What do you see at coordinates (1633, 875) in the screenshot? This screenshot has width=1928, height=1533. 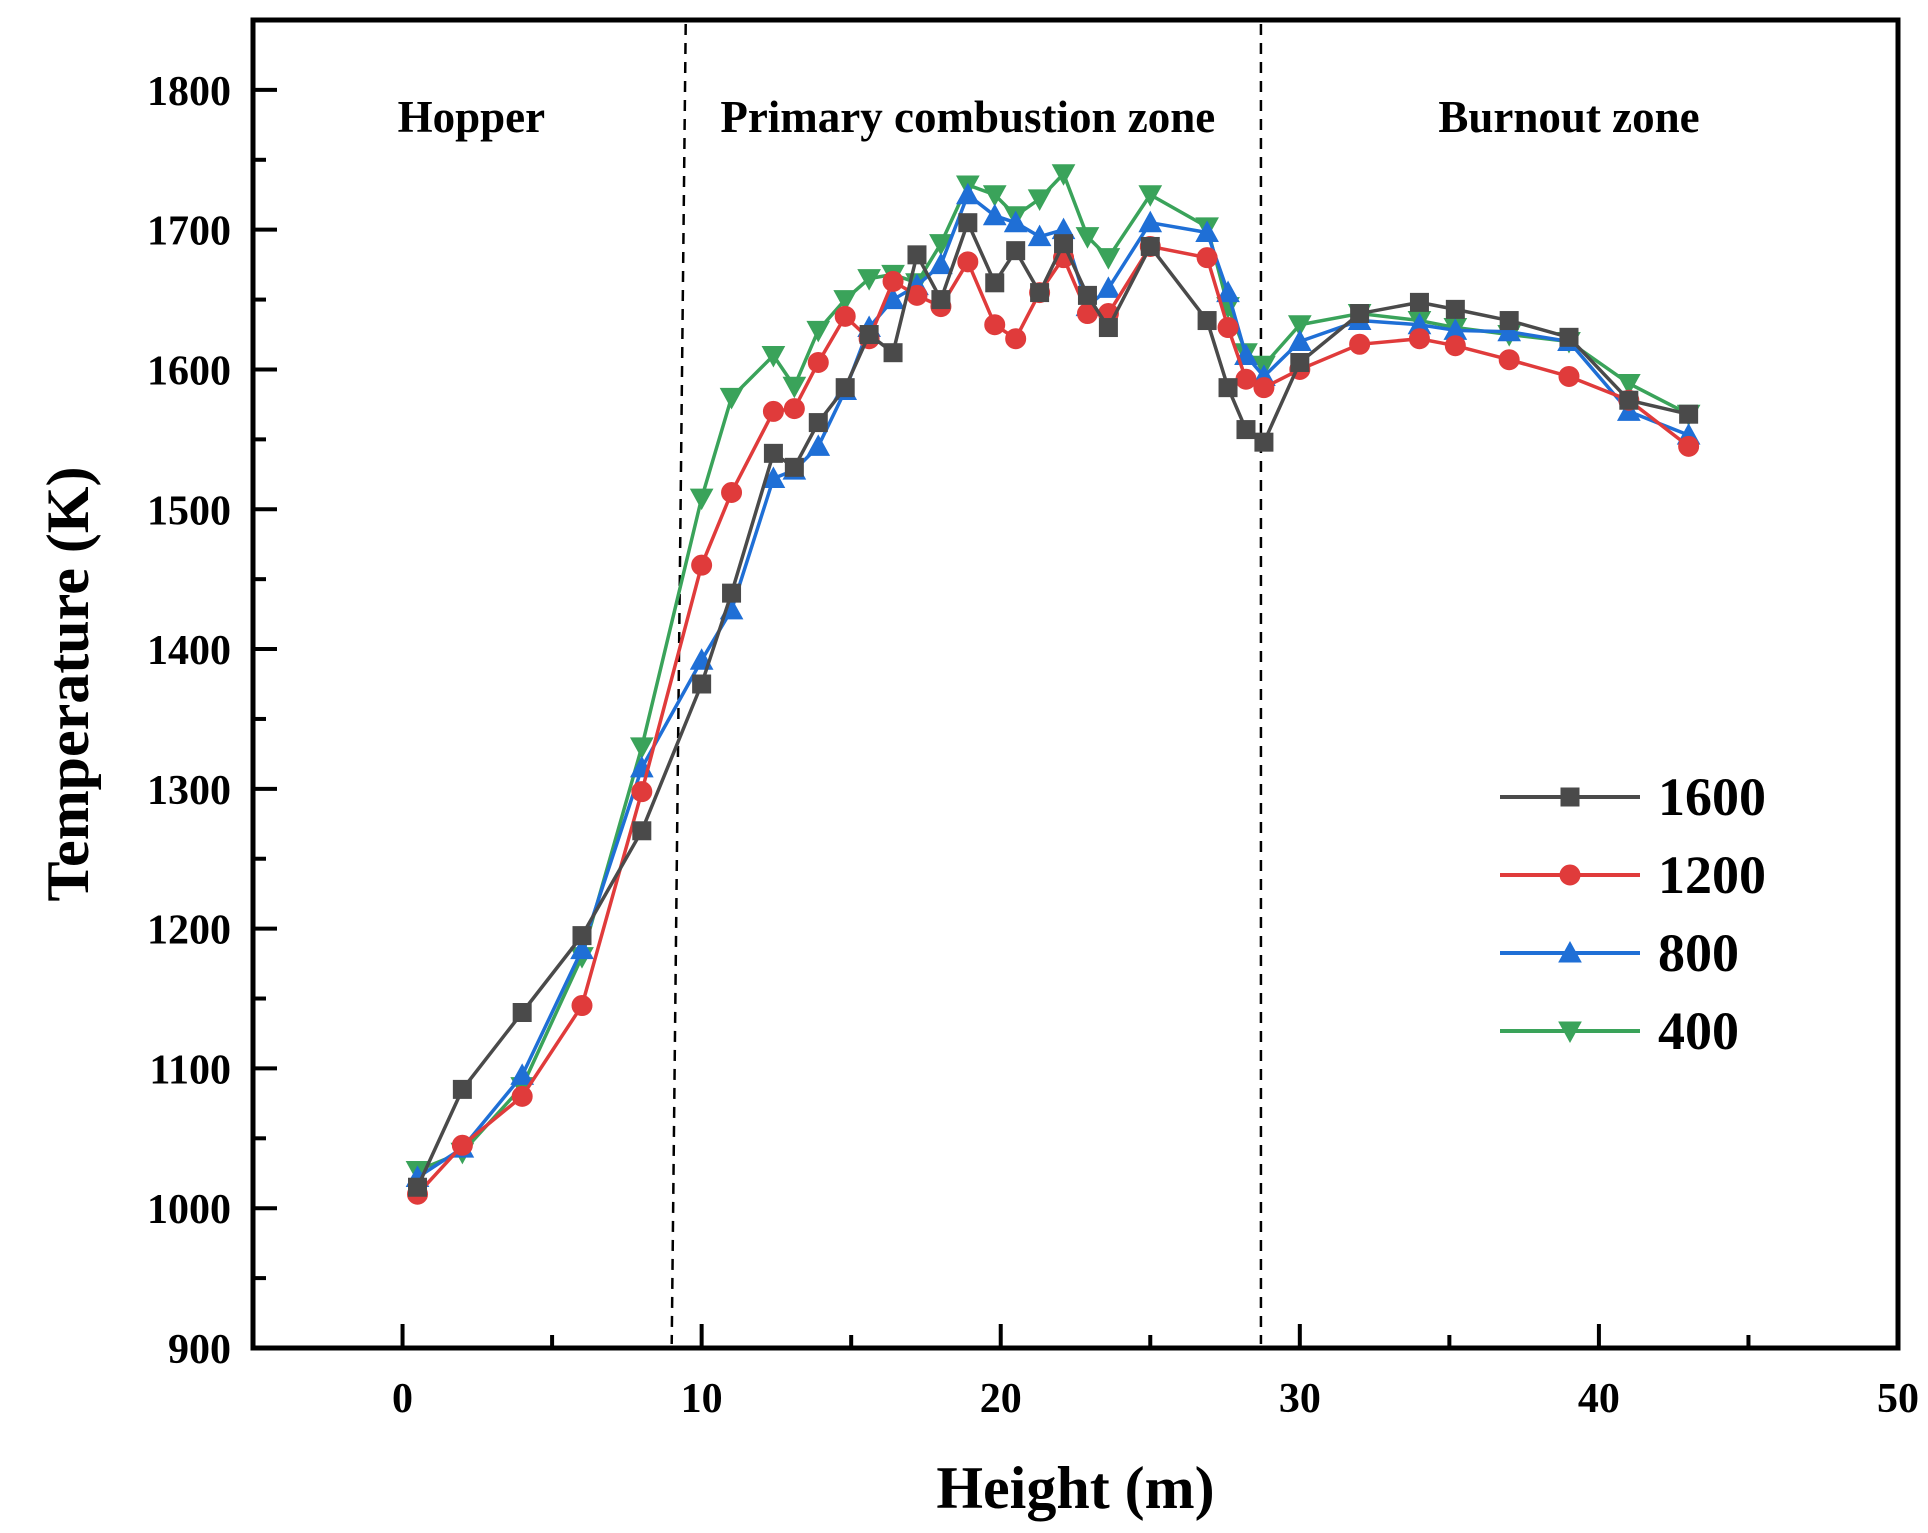 I see `legend-item: 1200` at bounding box center [1633, 875].